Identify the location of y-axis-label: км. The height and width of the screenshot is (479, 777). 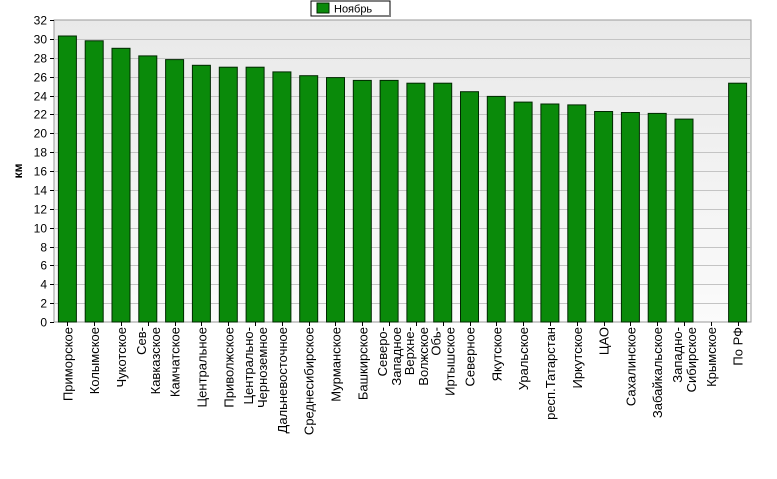
(18, 170).